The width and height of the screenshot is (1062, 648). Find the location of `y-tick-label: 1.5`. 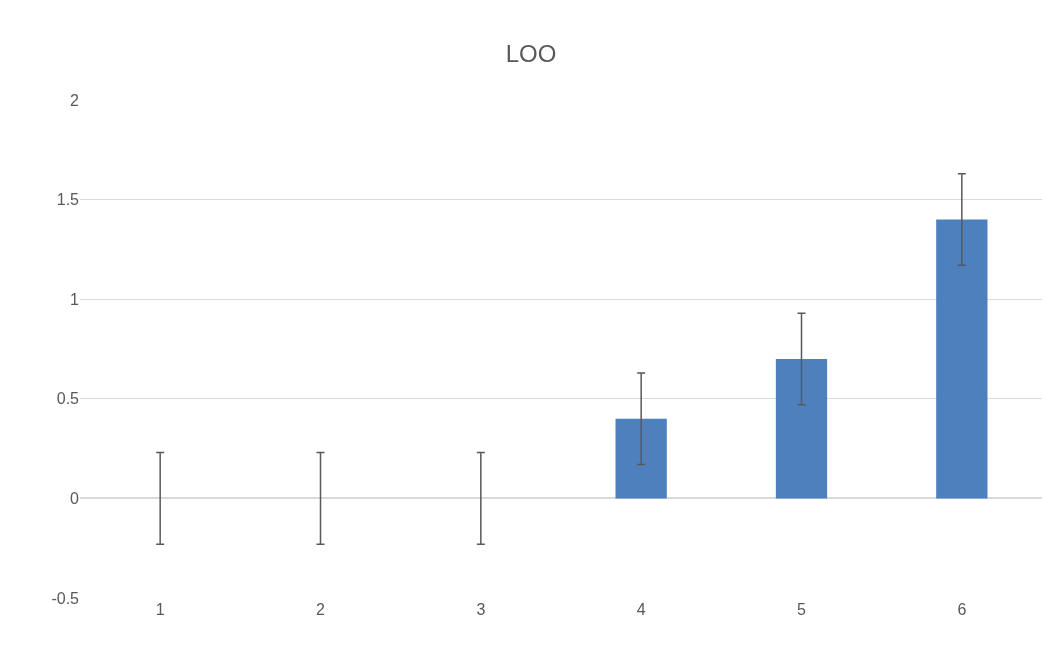

y-tick-label: 1.5 is located at coordinates (68, 200).